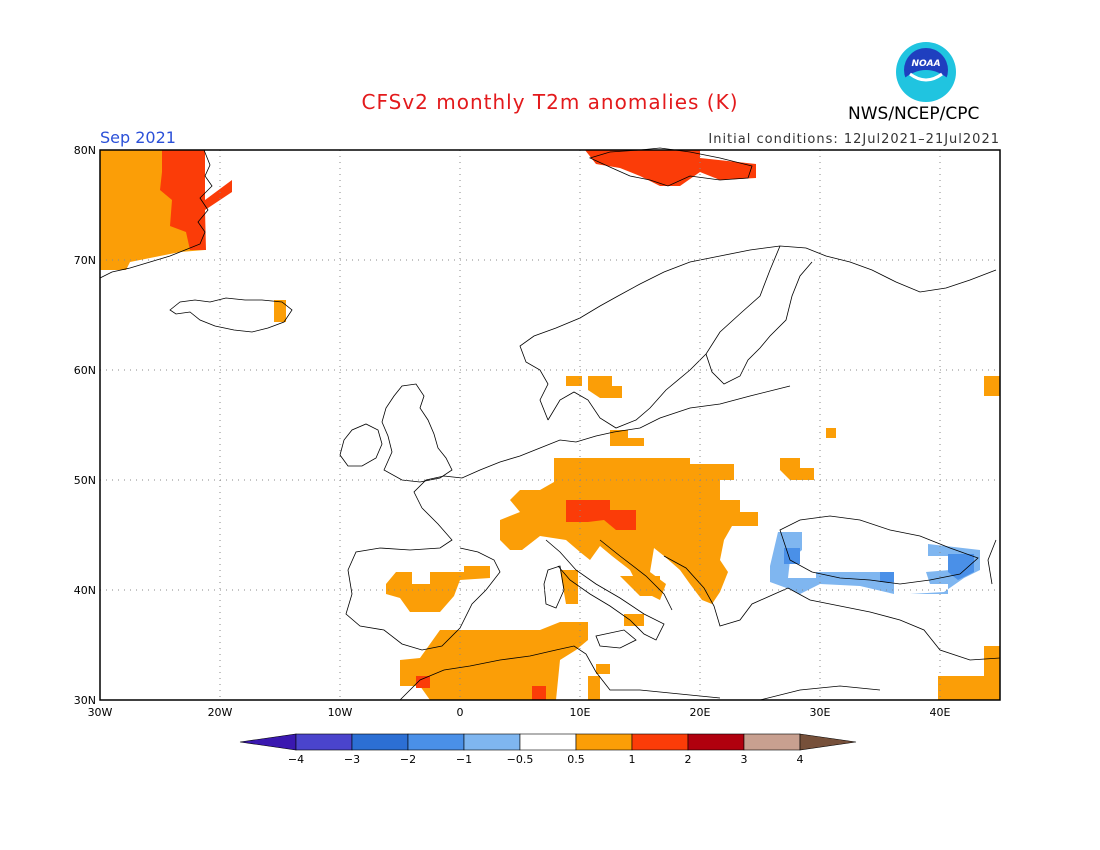  Describe the element at coordinates (231, 315) in the screenshot. I see `coast-iceland` at that location.